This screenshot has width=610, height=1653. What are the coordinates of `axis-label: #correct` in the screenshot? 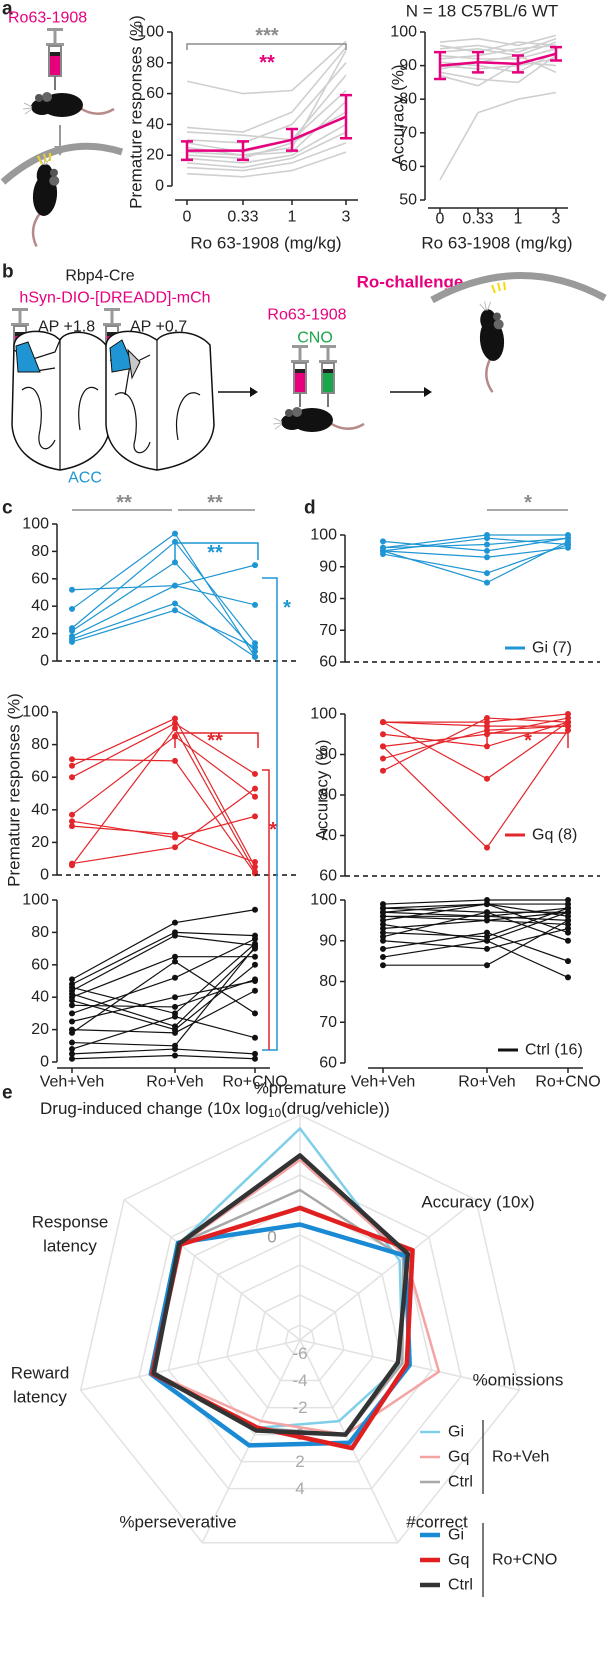 It's located at (437, 1522).